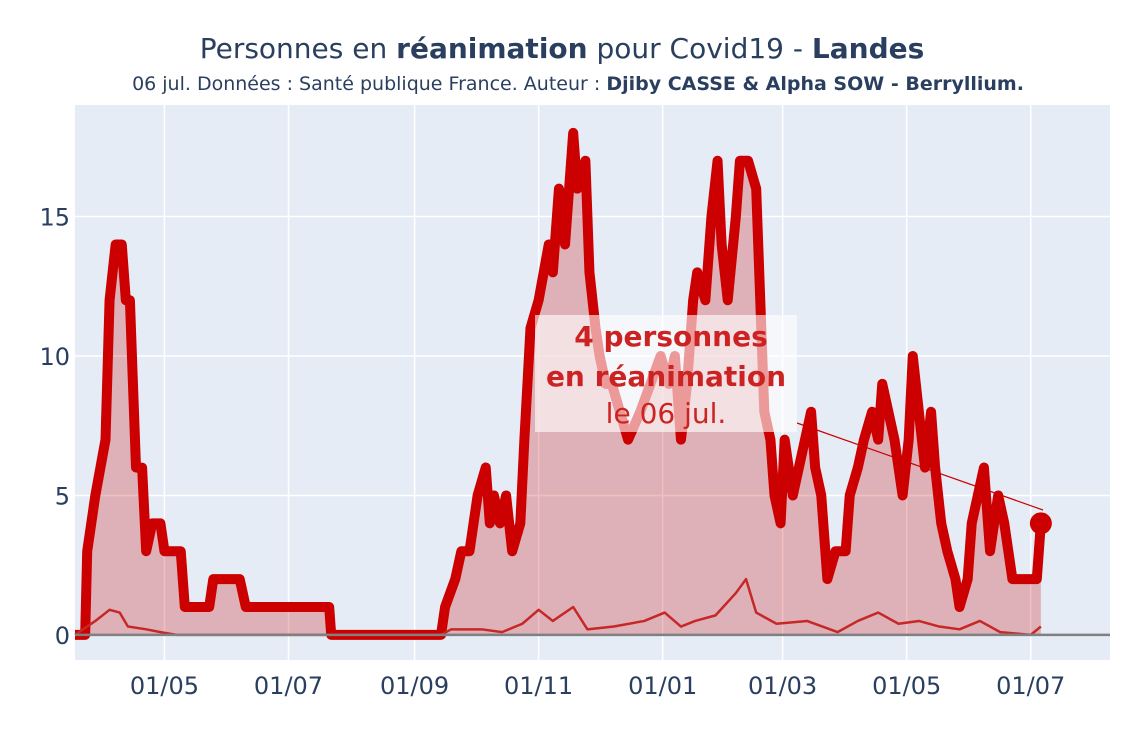 This screenshot has width=1125, height=754. Describe the element at coordinates (782, 686) in the screenshot. I see `x-tick-label: 01/03` at that location.